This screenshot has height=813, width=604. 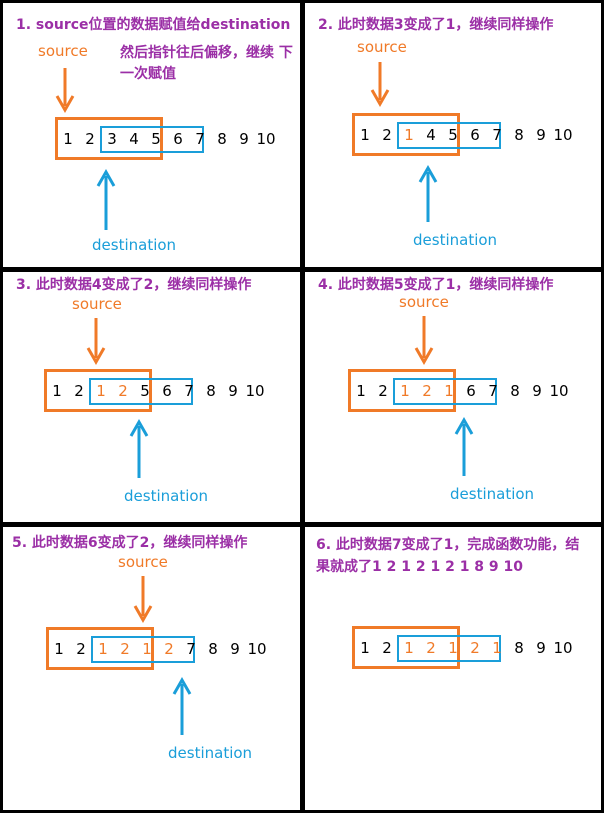 I want to click on panel-5-source-label: source, so click(x=143, y=562).